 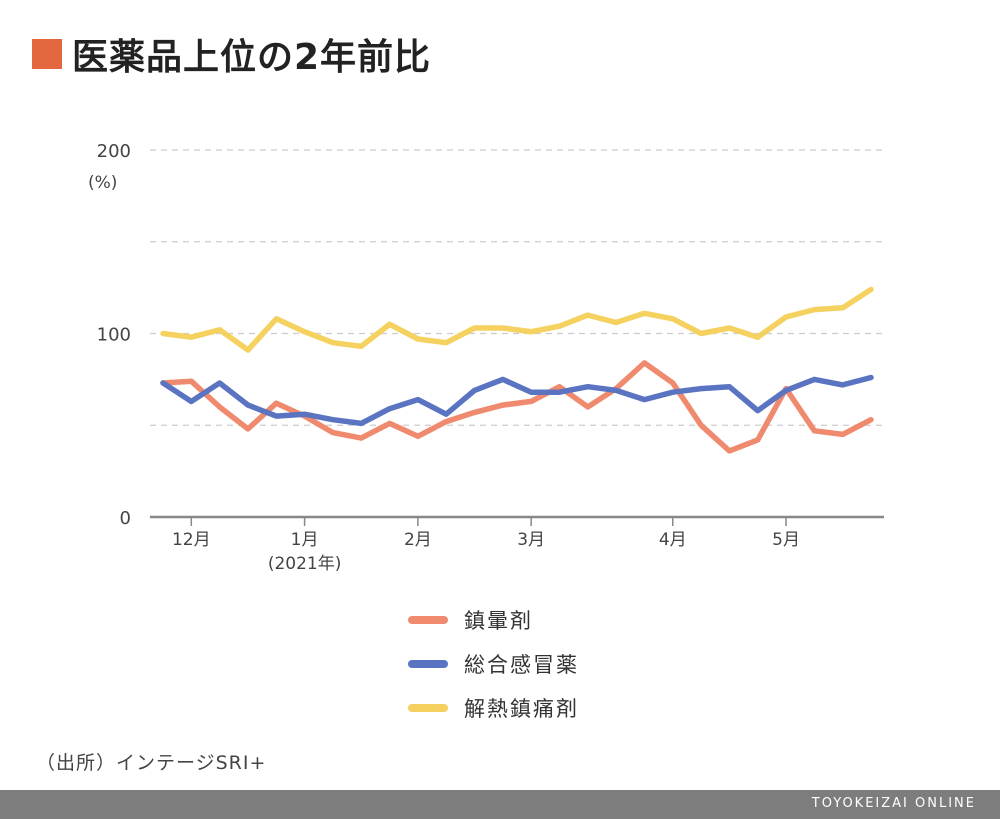 I want to click on x-tick-label: 4月, so click(x=673, y=540).